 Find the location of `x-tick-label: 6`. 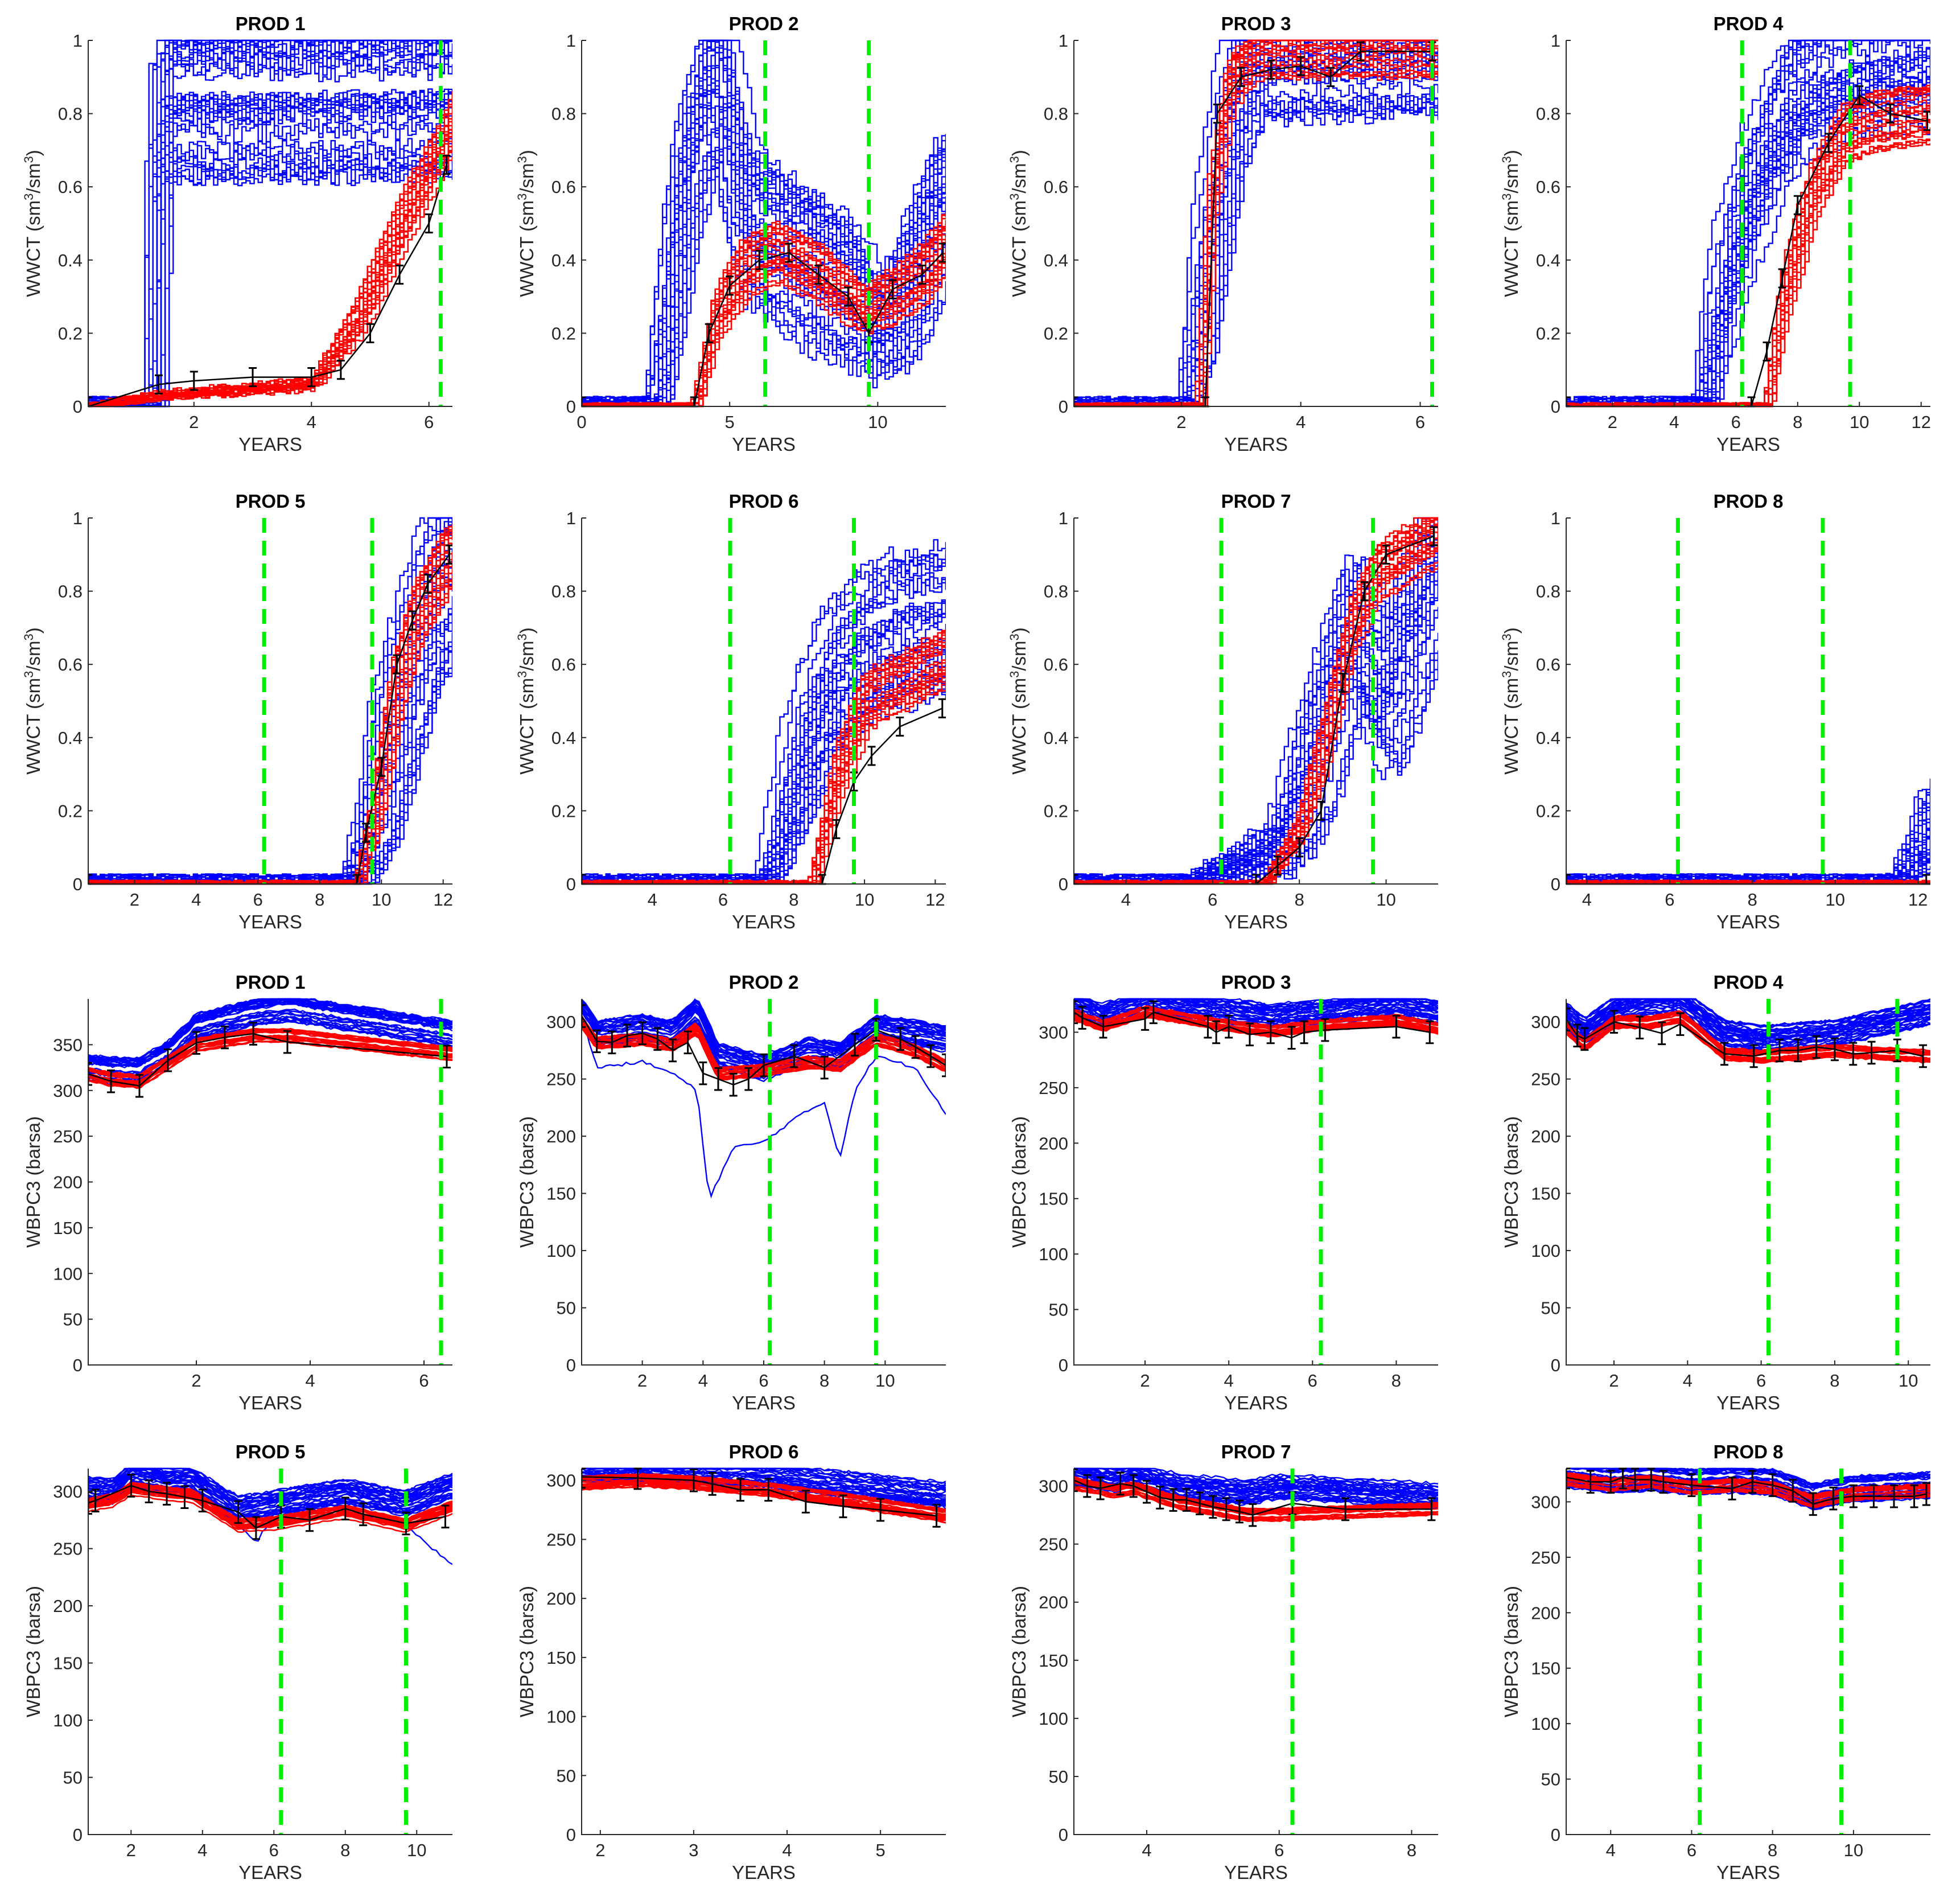

x-tick-label: 6 is located at coordinates (429, 422).